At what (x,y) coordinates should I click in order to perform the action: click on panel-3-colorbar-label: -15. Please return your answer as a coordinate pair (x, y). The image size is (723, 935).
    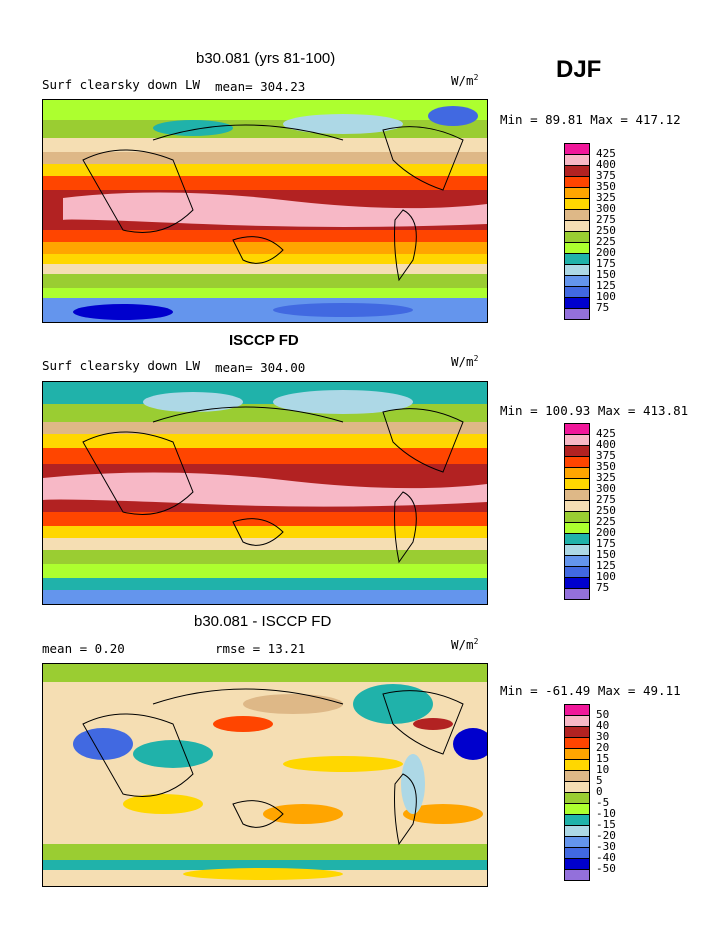
    Looking at the image, I should click on (606, 824).